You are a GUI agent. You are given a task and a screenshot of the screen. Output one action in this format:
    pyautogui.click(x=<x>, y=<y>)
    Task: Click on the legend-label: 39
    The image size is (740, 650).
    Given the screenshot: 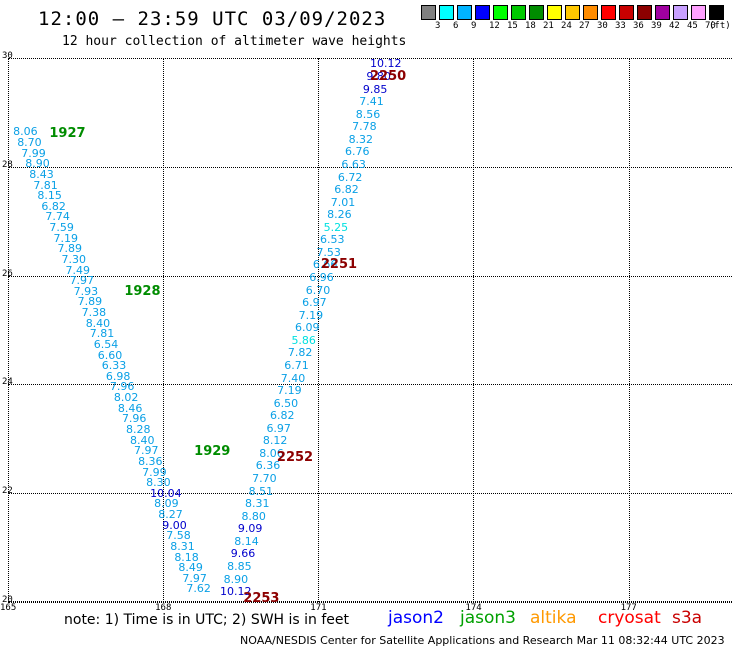 What is the action you would take?
    pyautogui.click(x=656, y=26)
    